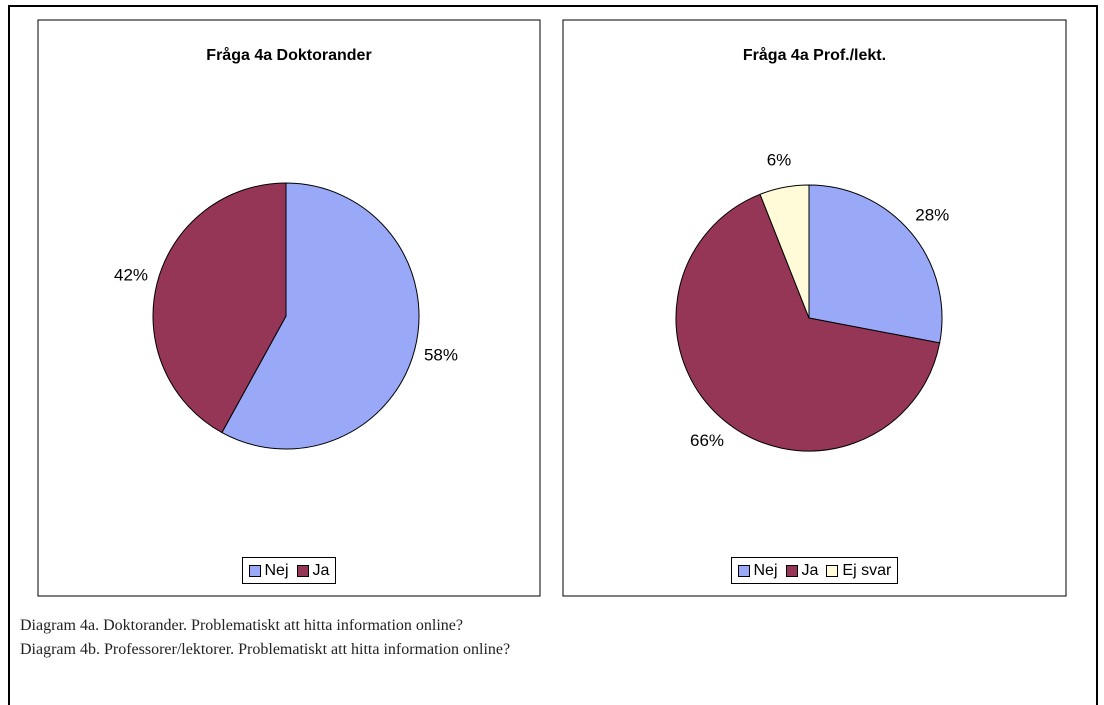  I want to click on legend-item: Ej svar, so click(858, 571).